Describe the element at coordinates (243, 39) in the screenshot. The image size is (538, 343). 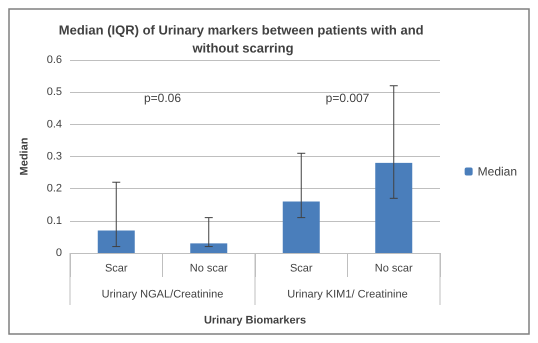
I see `chart-title: Median (IQR) of Urinary markers between patients with and without scarring` at that location.